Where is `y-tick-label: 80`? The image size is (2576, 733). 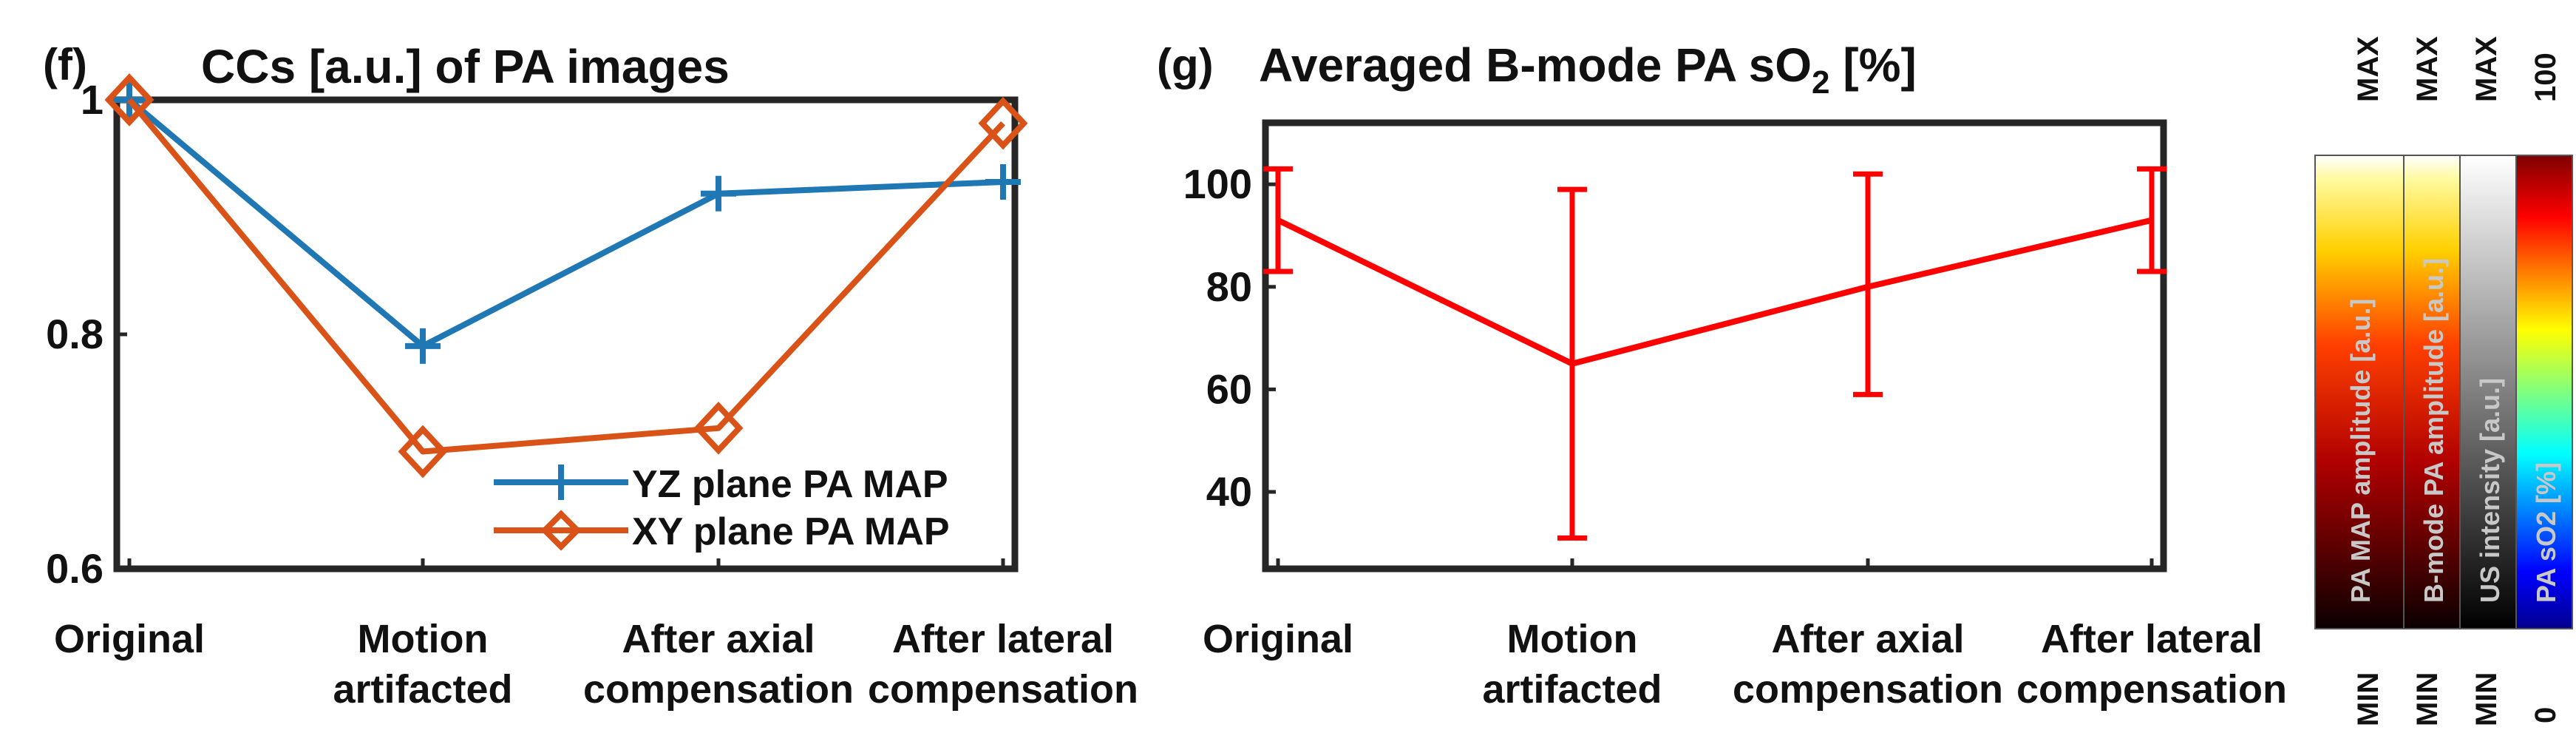 y-tick-label: 80 is located at coordinates (1229, 286).